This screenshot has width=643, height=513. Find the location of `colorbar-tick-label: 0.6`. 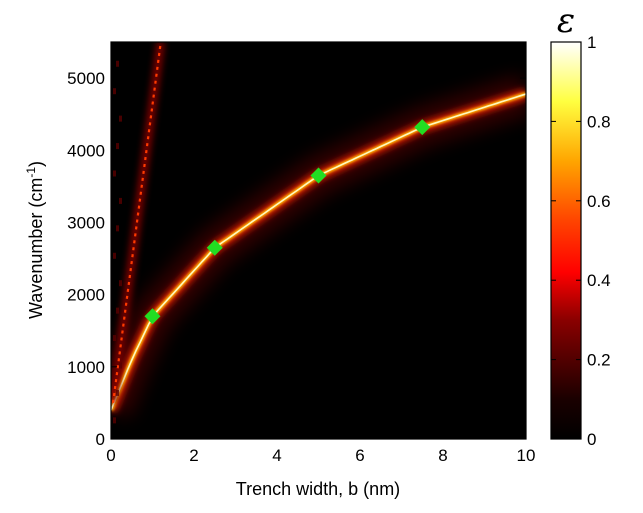

colorbar-tick-label: 0.6 is located at coordinates (599, 201).